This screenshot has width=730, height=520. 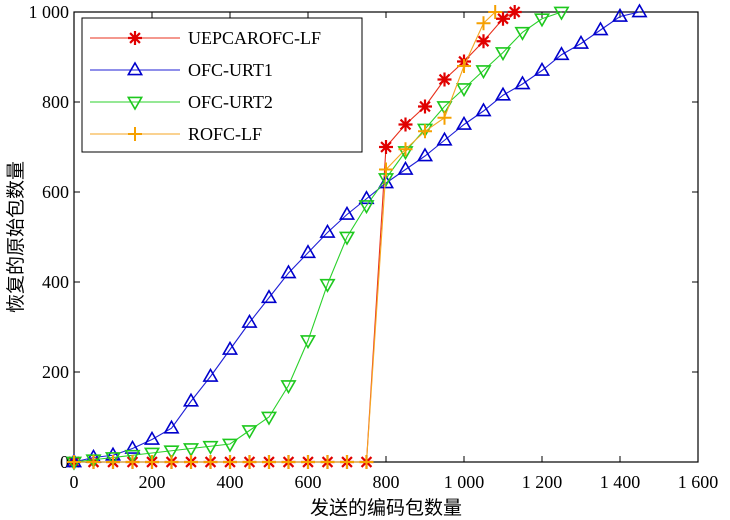 I want to click on legend: UEPCAROFC-LF OFC-URT1 OFC-URT2 ROFC-LF, so click(x=222, y=85).